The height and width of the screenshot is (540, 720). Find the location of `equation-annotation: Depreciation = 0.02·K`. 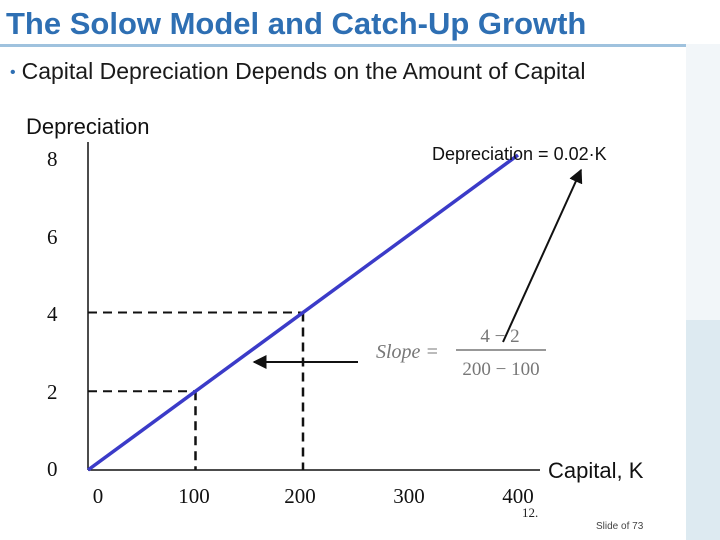

equation-annotation: Depreciation = 0.02·K is located at coordinates (519, 154).